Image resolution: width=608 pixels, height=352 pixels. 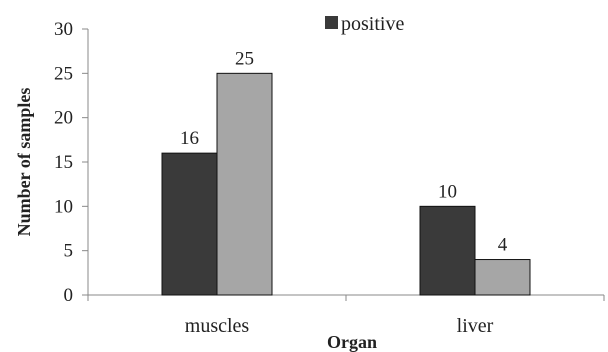 What do you see at coordinates (502, 277) in the screenshot?
I see `bar-liver-series2` at bounding box center [502, 277].